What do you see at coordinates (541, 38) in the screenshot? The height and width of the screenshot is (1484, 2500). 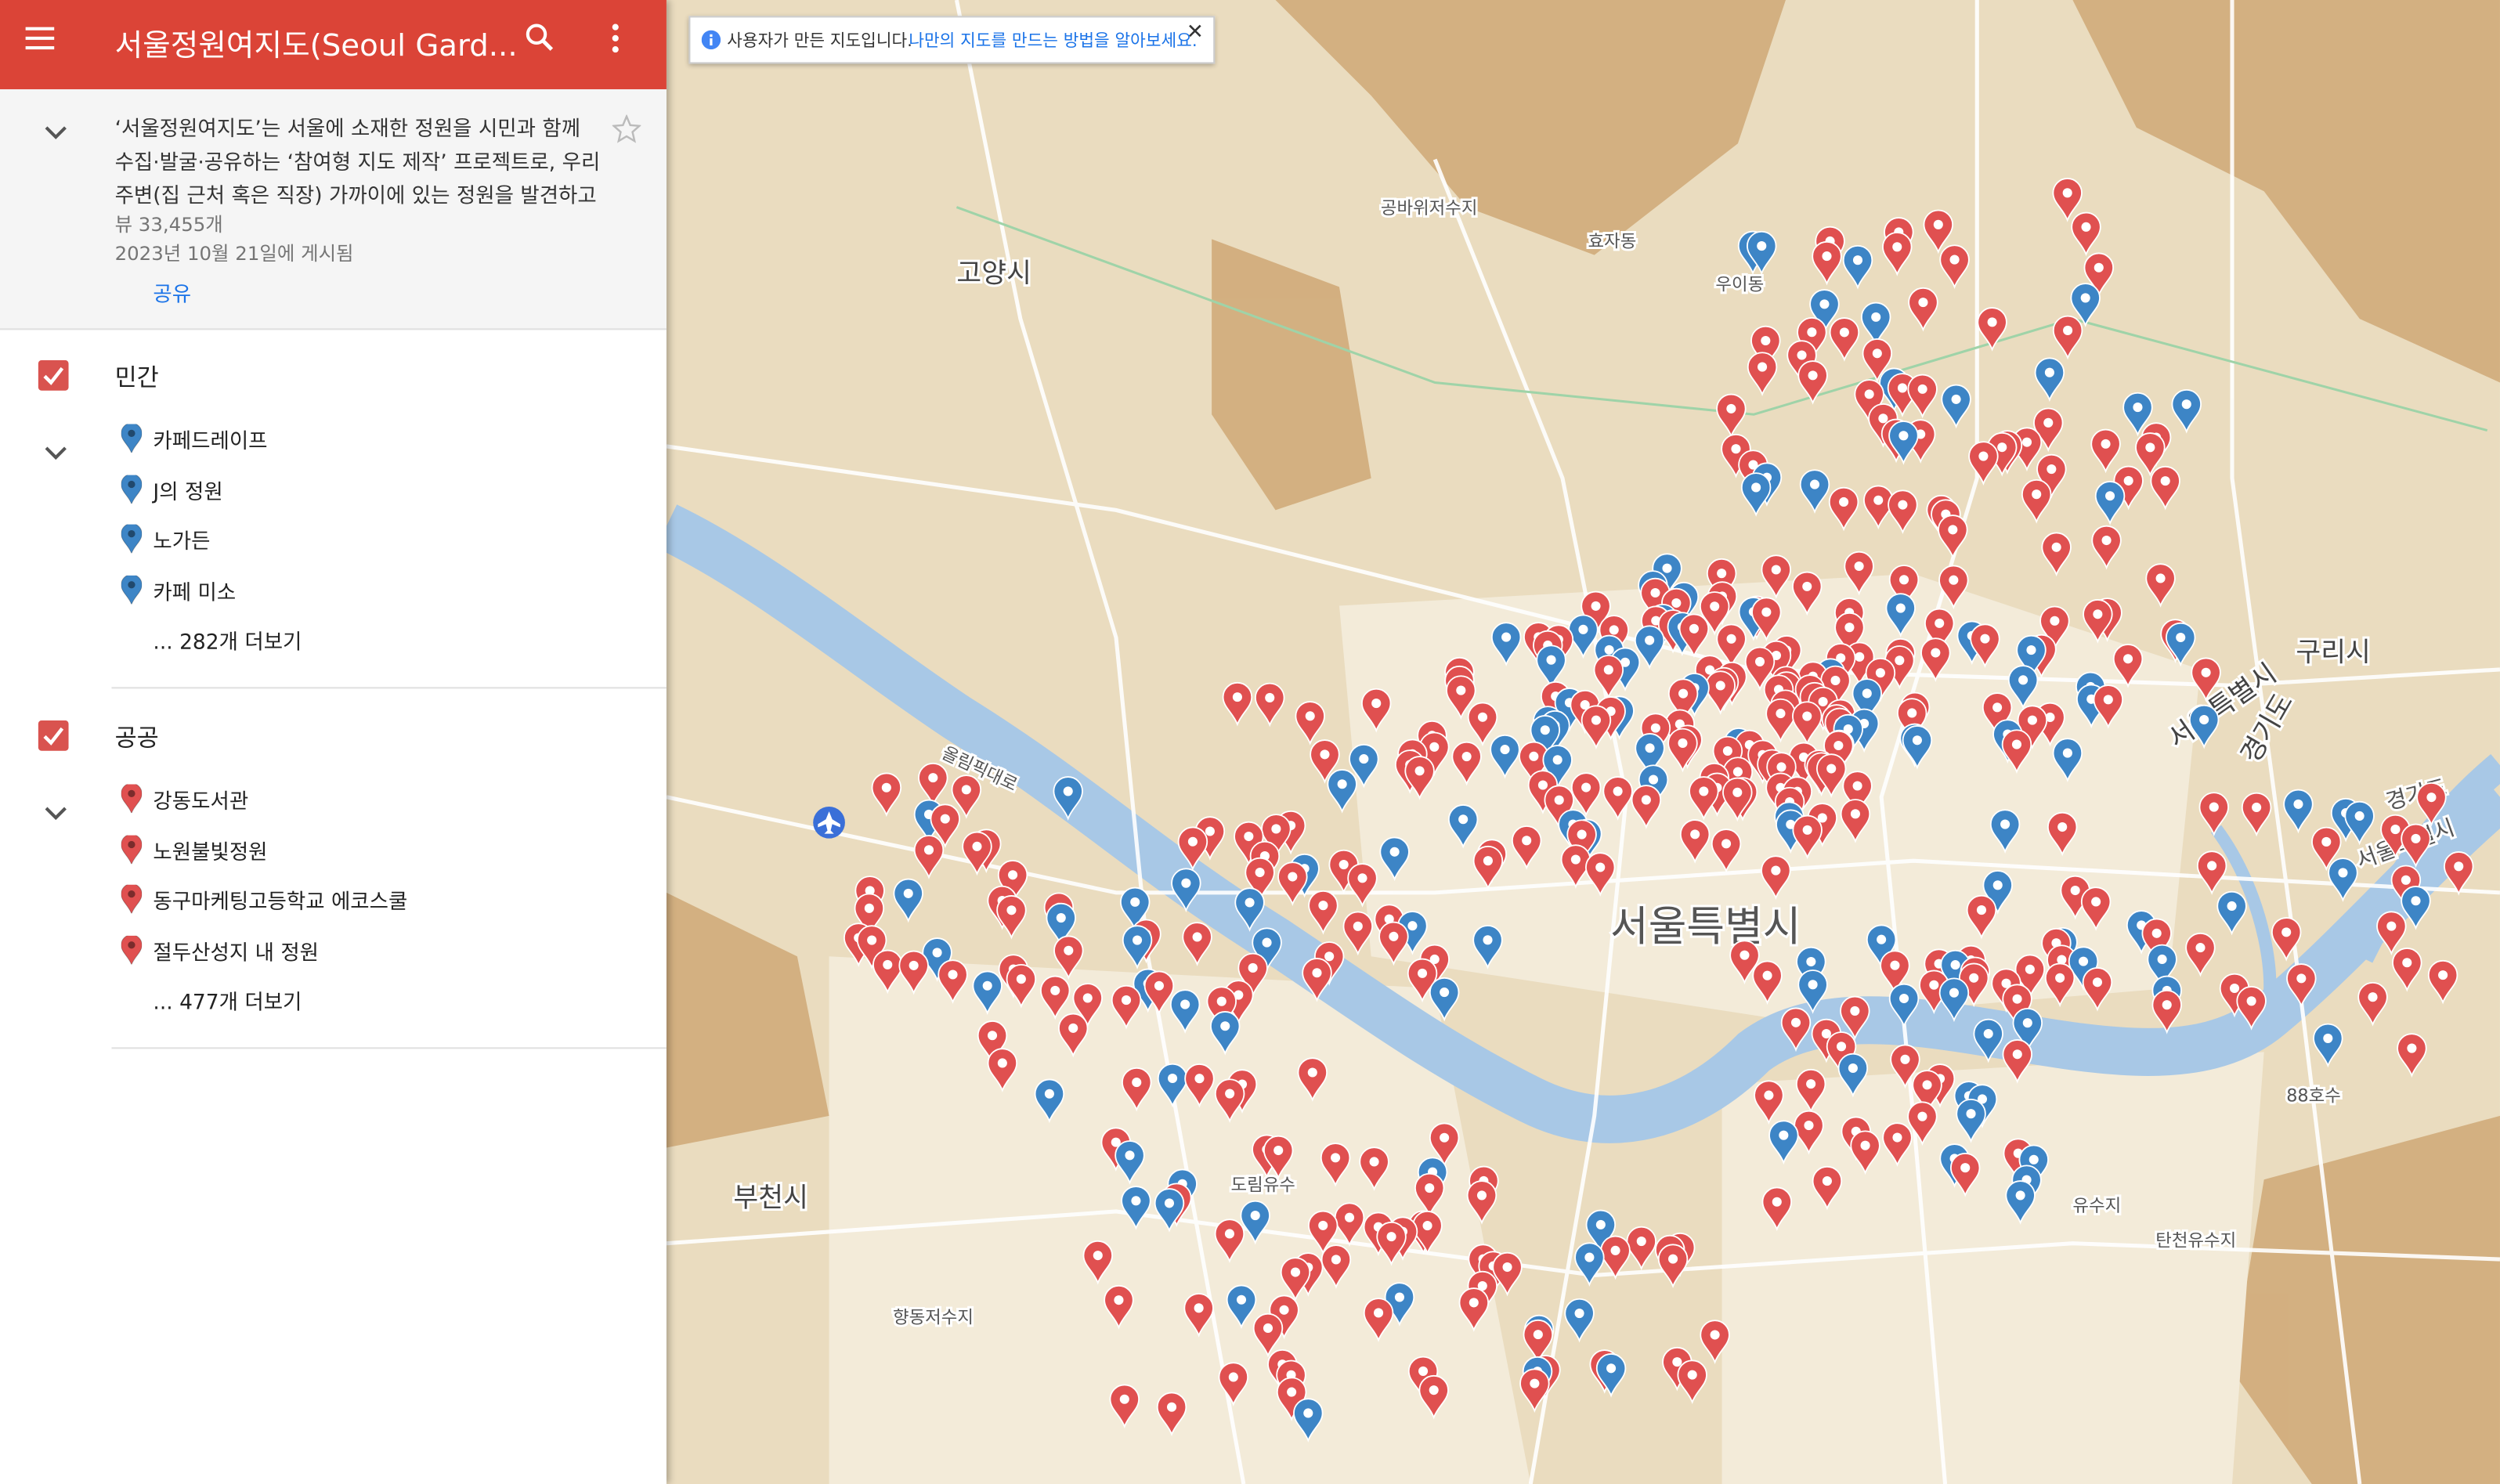 I see `search-button` at bounding box center [541, 38].